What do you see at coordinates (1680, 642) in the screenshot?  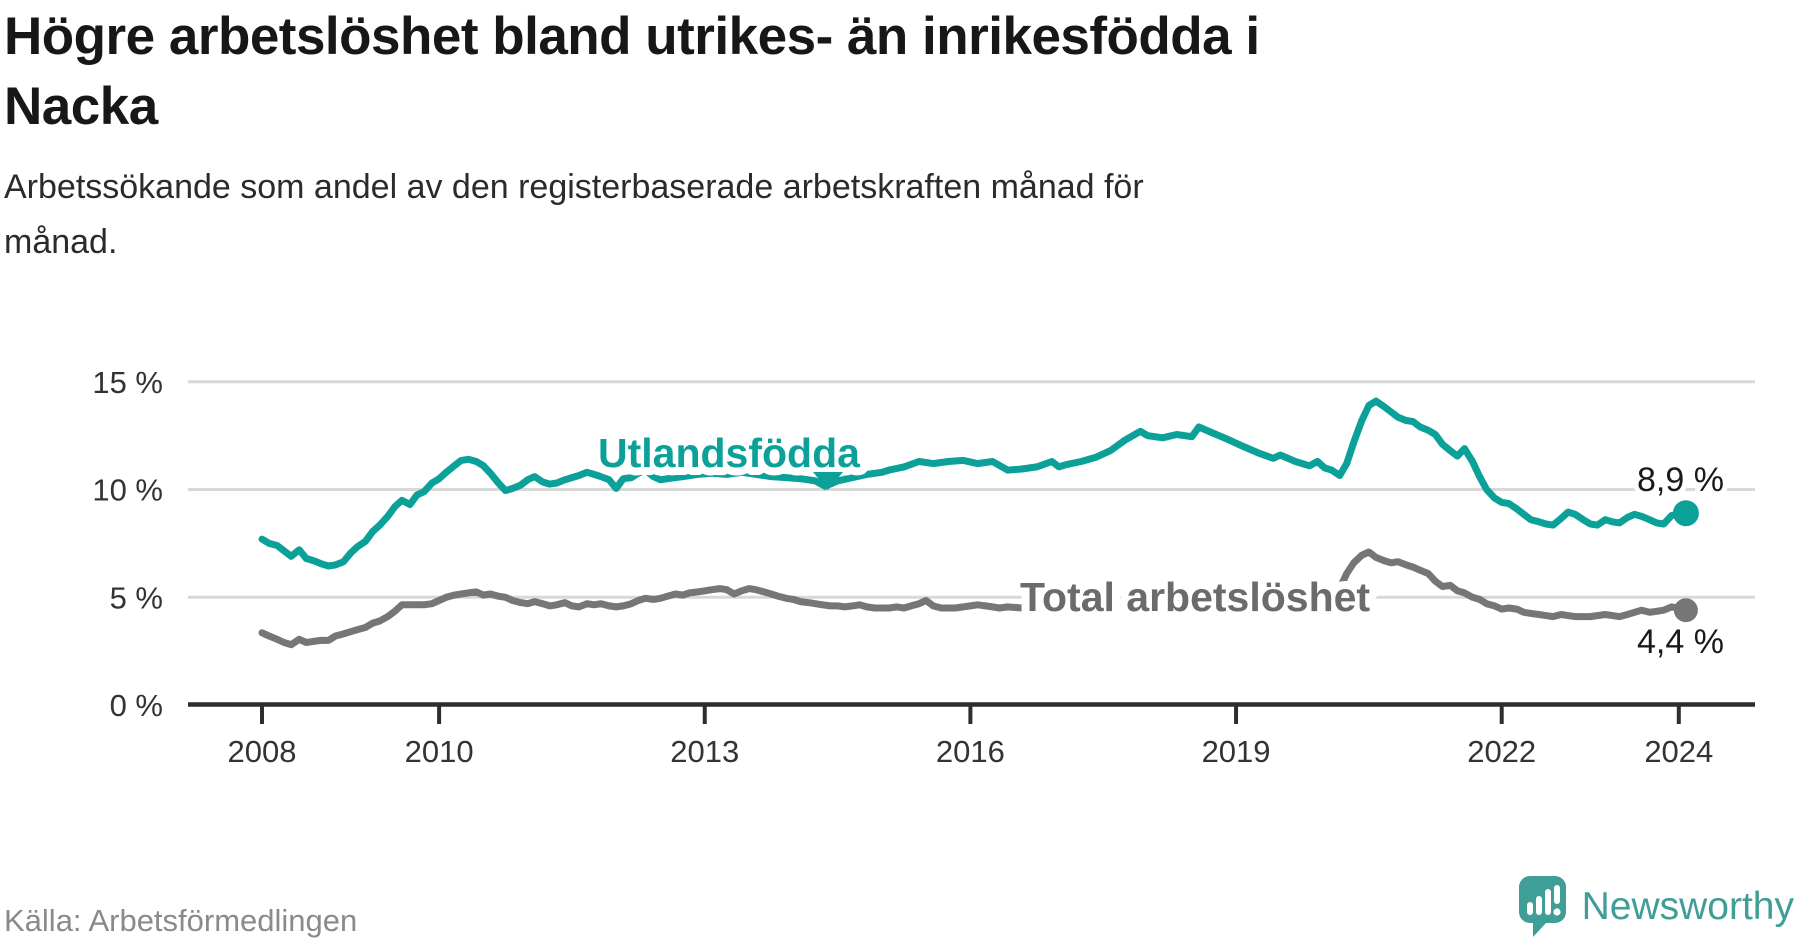 I see `end-value-label-total: 4,4 %` at bounding box center [1680, 642].